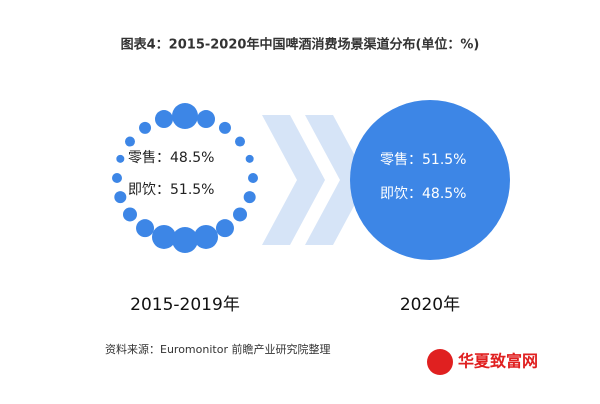 The height and width of the screenshot is (404, 600). What do you see at coordinates (171, 190) in the screenshot?
I see `on-premise-label: 即饮：51.5%` at bounding box center [171, 190].